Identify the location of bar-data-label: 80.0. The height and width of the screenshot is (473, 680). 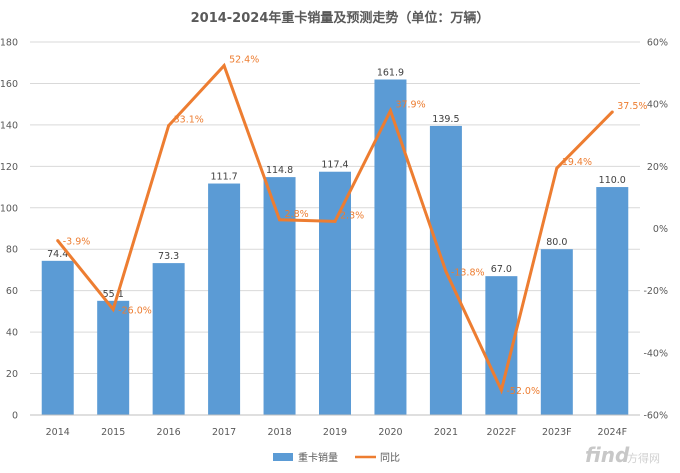
(556, 242).